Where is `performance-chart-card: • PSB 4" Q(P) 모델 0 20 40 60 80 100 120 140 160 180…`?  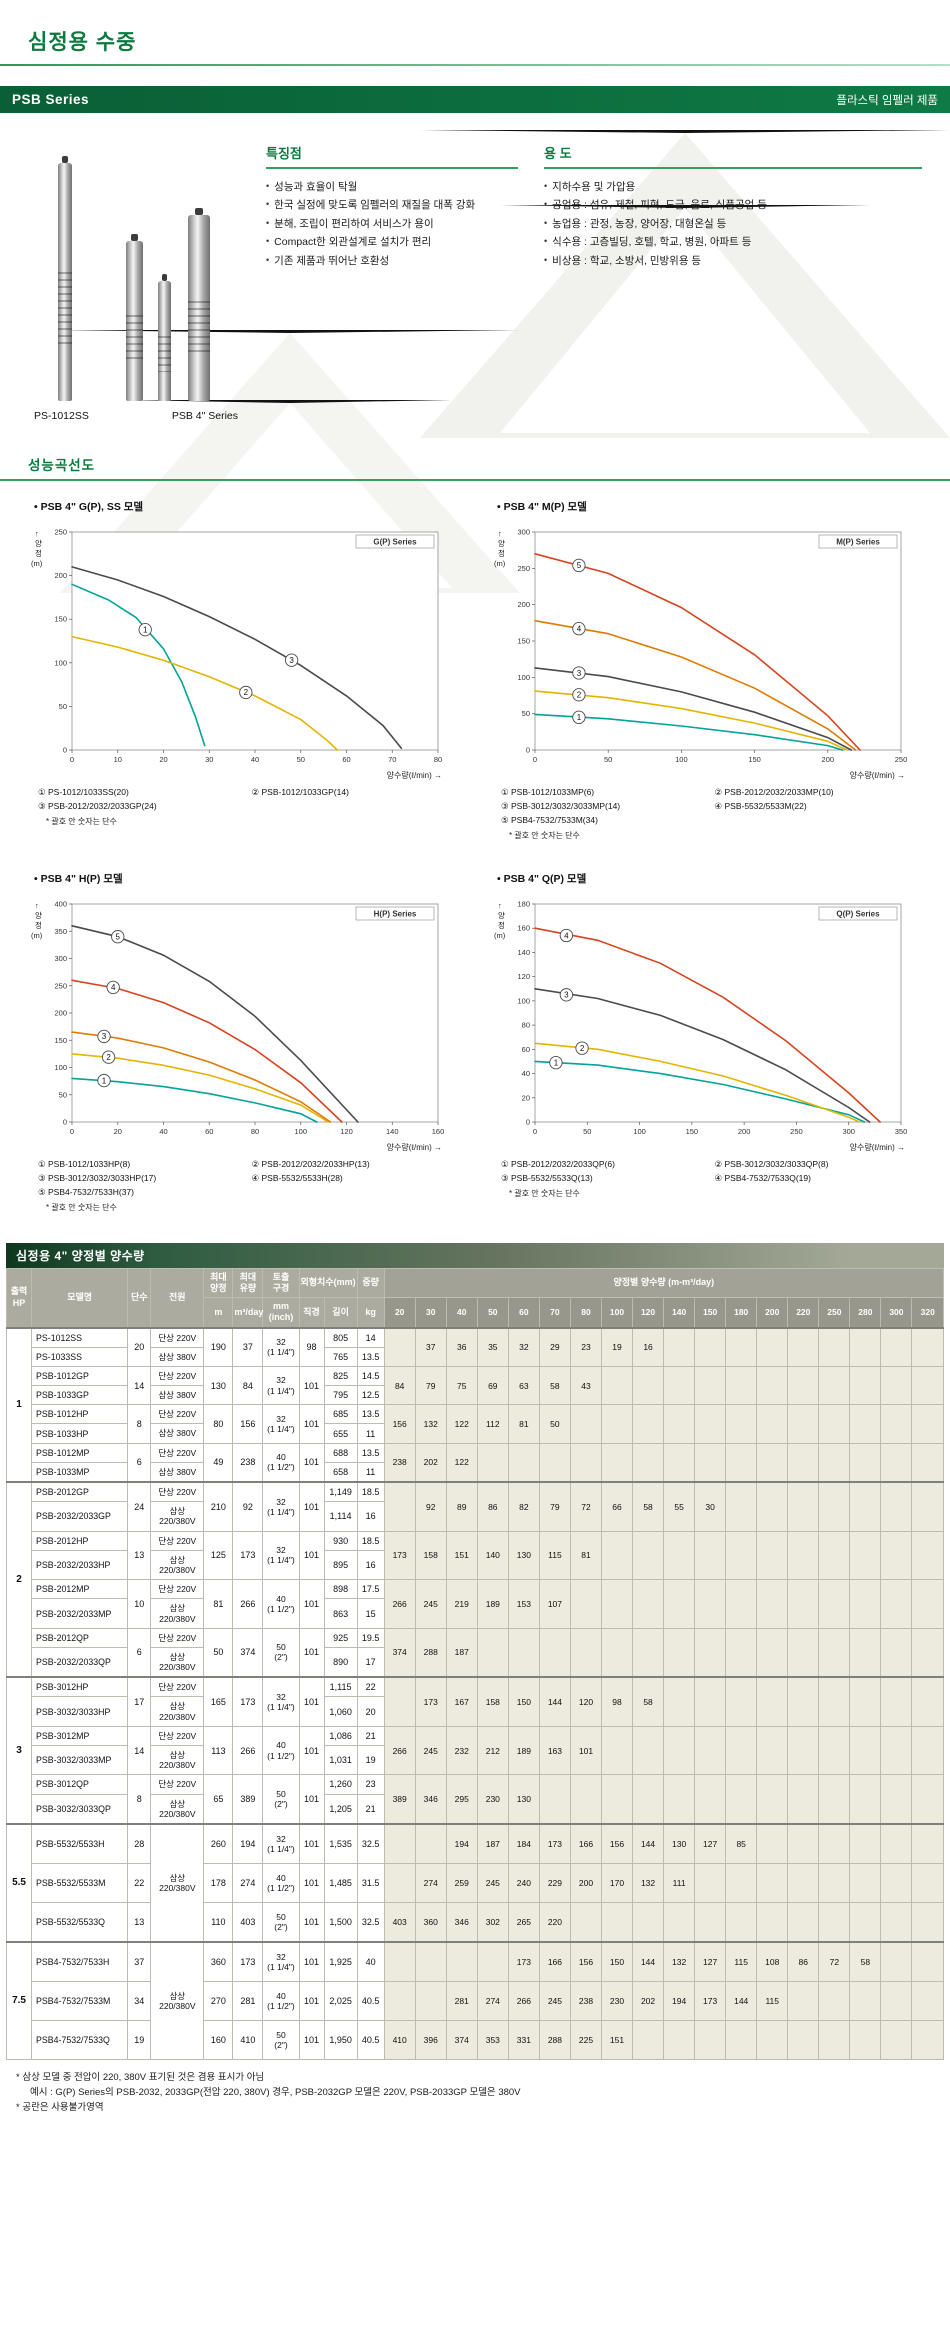 performance-chart-card: • PSB 4" Q(P) 모델 0 20 40 60 80 100 120 140 160 180… is located at coordinates (706, 1042).